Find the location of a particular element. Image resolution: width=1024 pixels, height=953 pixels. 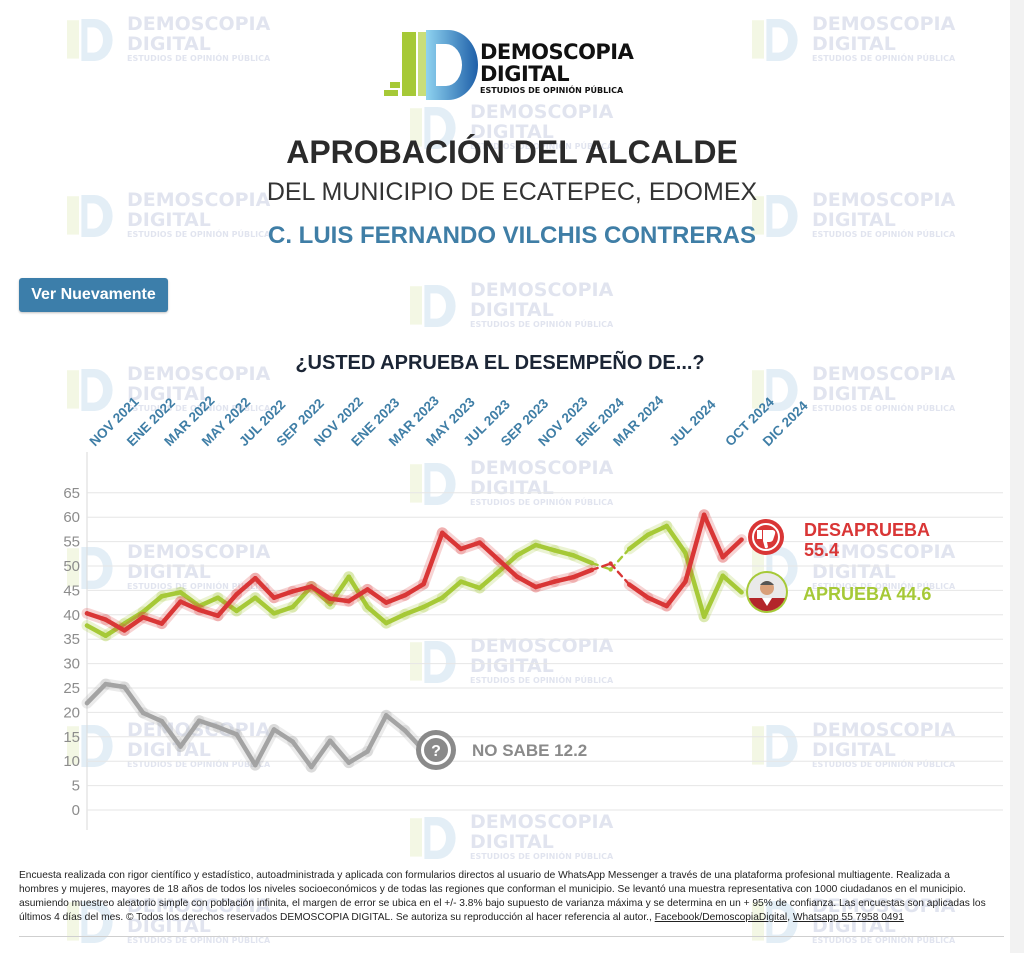

page-title: APROBACIÓN DEL ALCALDE is located at coordinates (512, 152).